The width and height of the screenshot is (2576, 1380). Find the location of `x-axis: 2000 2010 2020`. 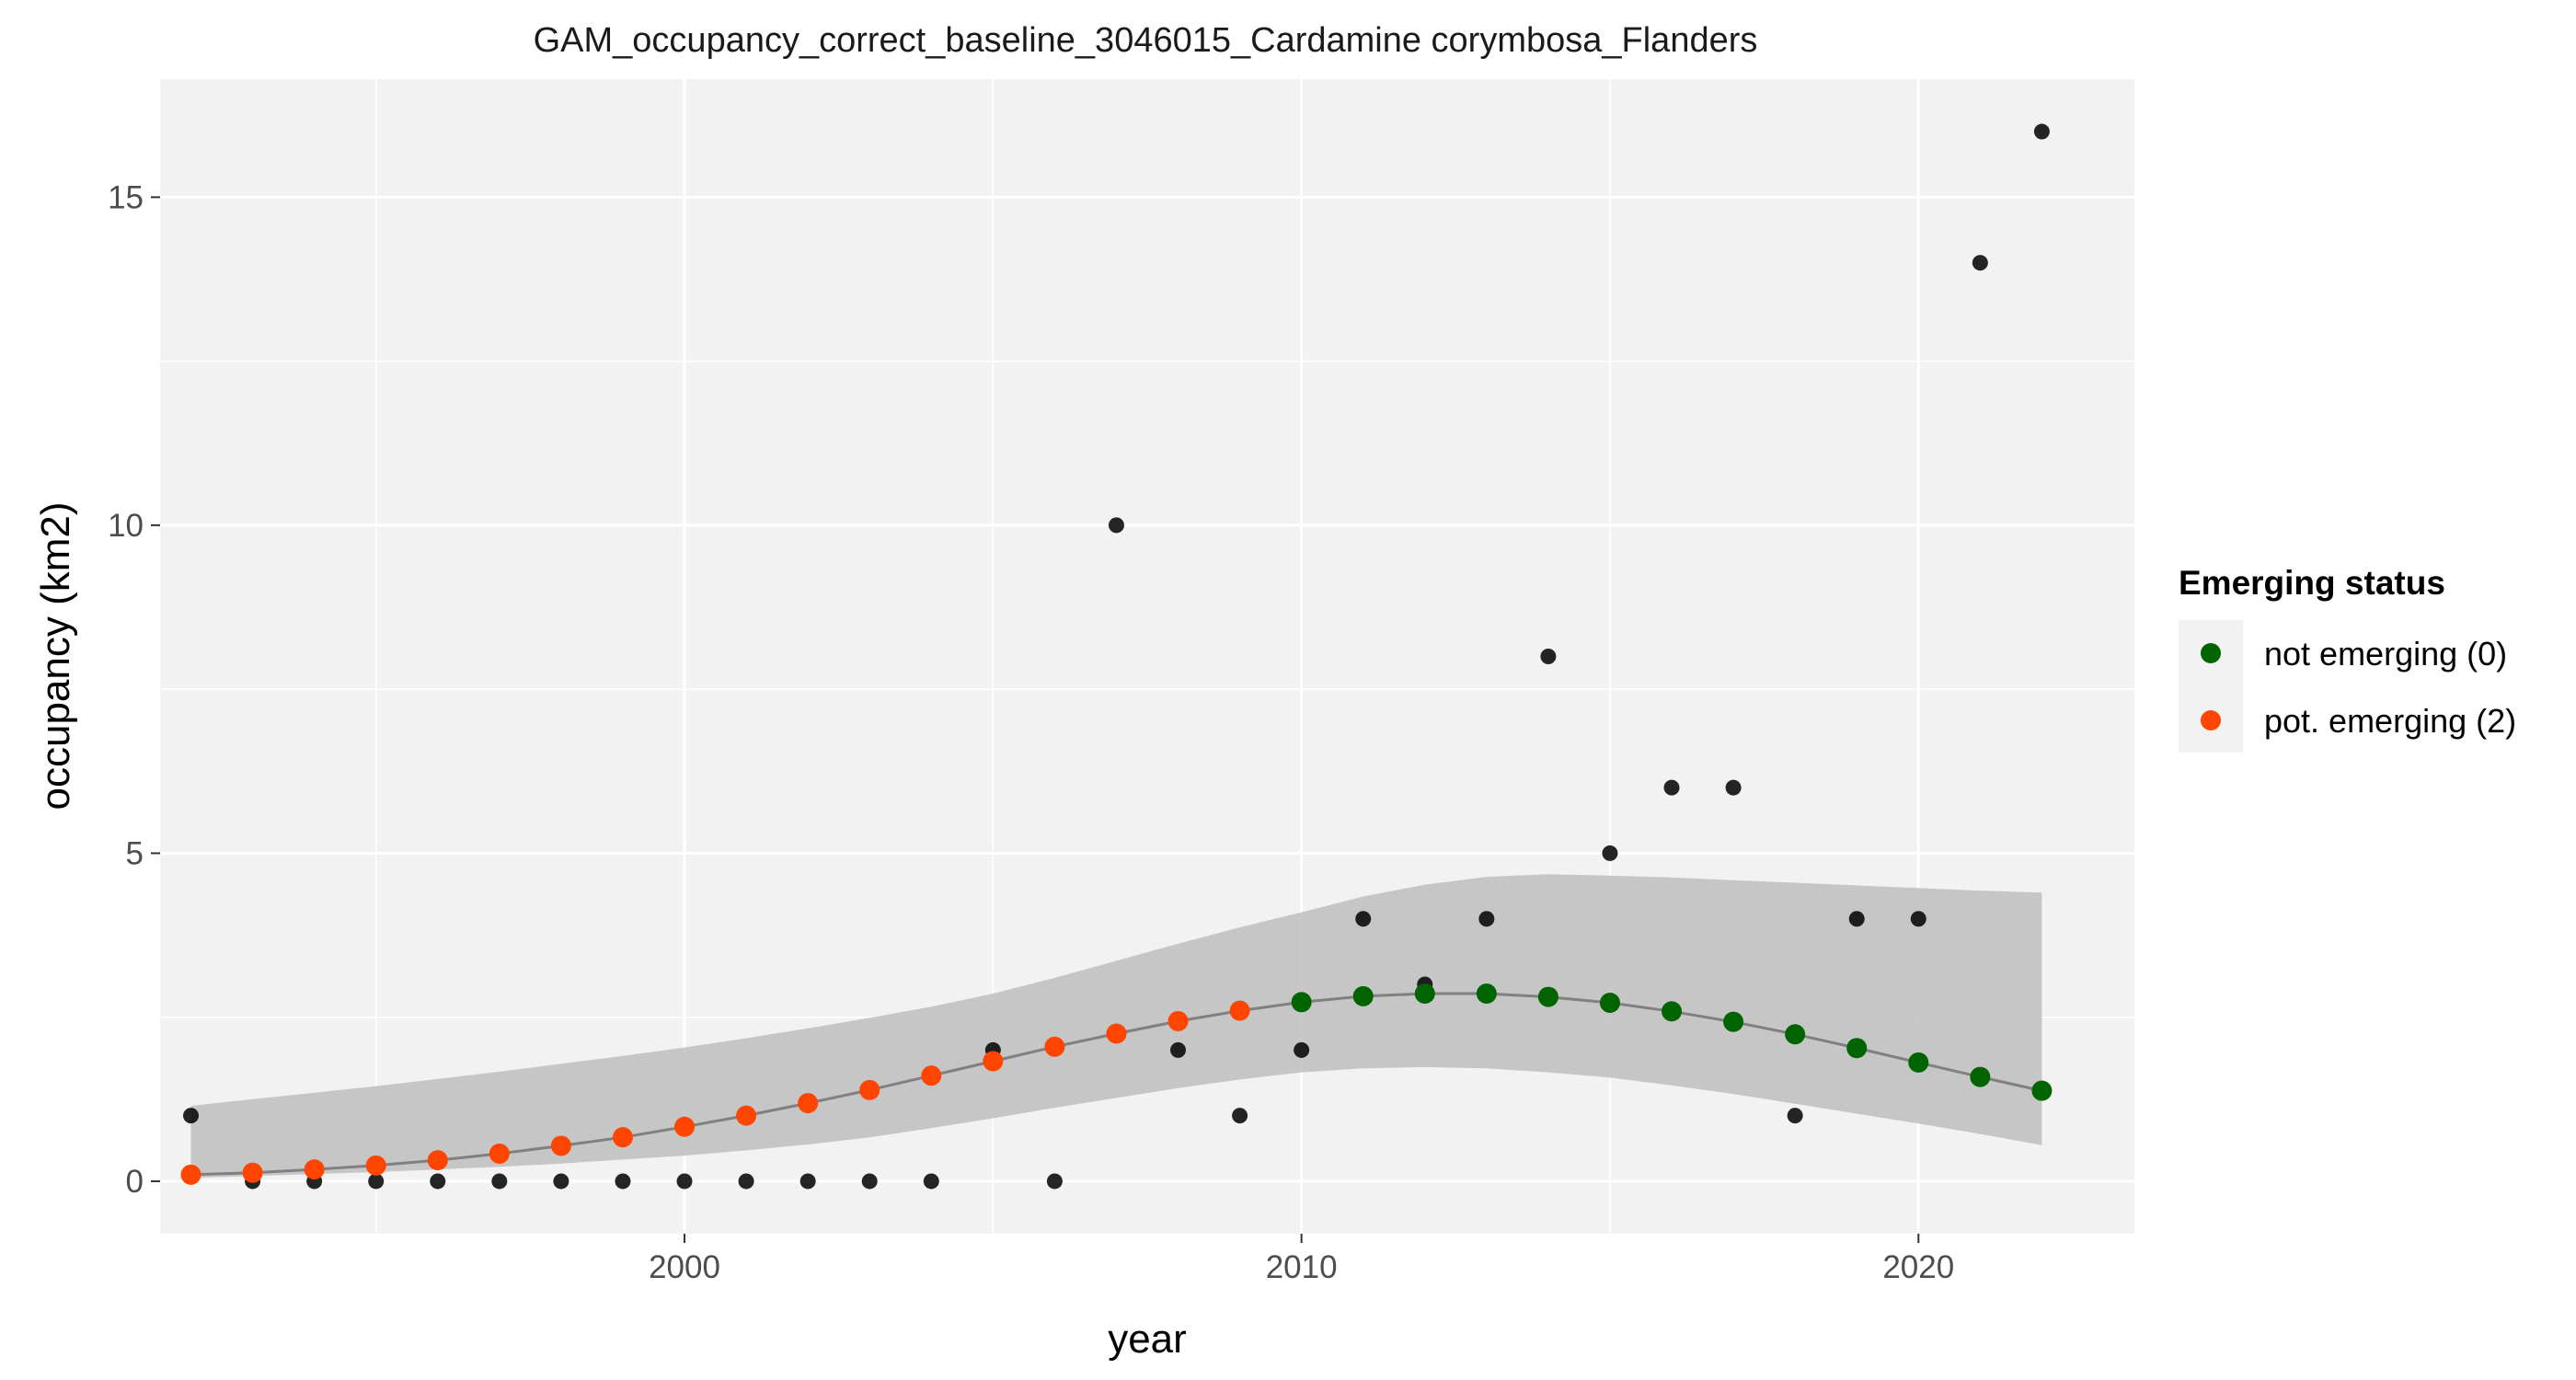

x-axis: 2000 2010 2020 is located at coordinates (1301, 1259).